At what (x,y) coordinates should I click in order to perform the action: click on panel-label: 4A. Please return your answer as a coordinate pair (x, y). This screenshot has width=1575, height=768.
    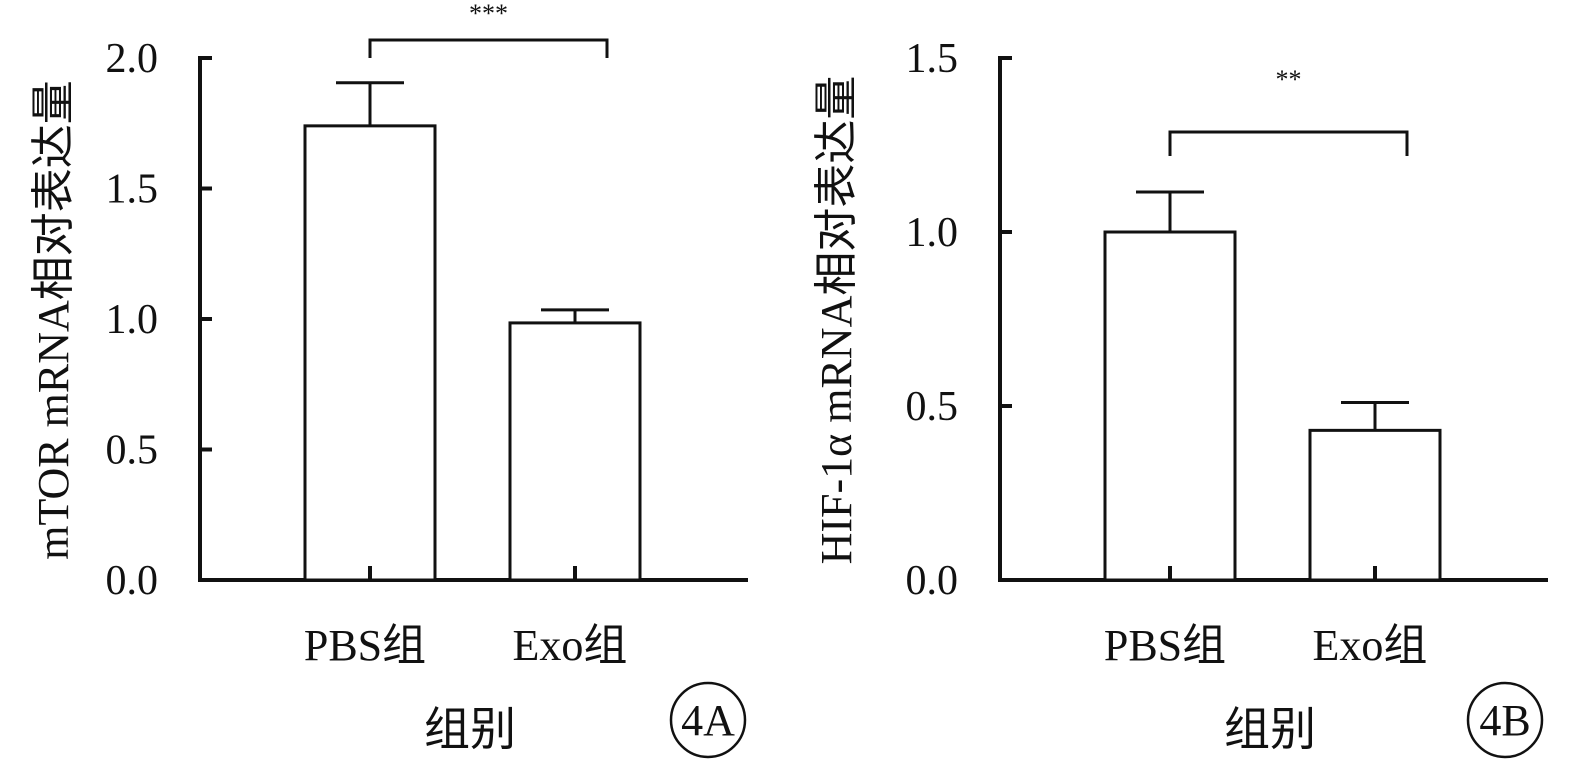
    Looking at the image, I should click on (708, 720).